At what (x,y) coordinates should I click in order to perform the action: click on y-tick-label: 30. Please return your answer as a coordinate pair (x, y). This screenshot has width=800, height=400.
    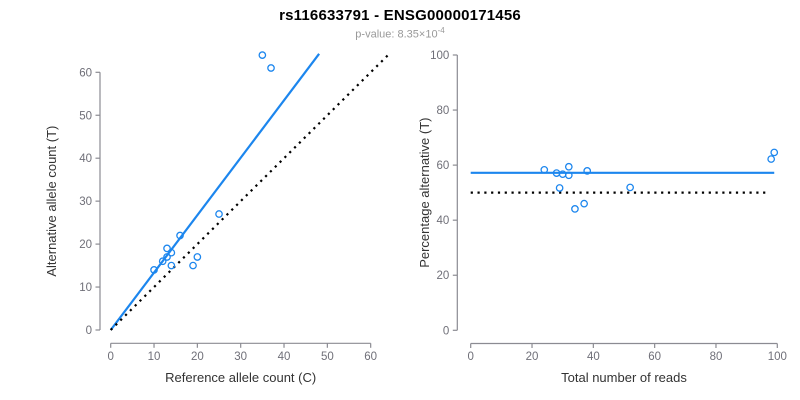
    Looking at the image, I should click on (85, 202).